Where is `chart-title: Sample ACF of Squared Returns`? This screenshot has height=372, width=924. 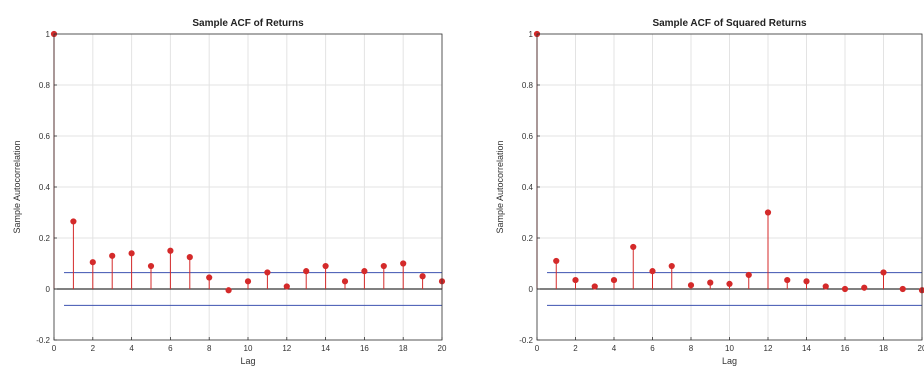 chart-title: Sample ACF of Squared Returns is located at coordinates (729, 23).